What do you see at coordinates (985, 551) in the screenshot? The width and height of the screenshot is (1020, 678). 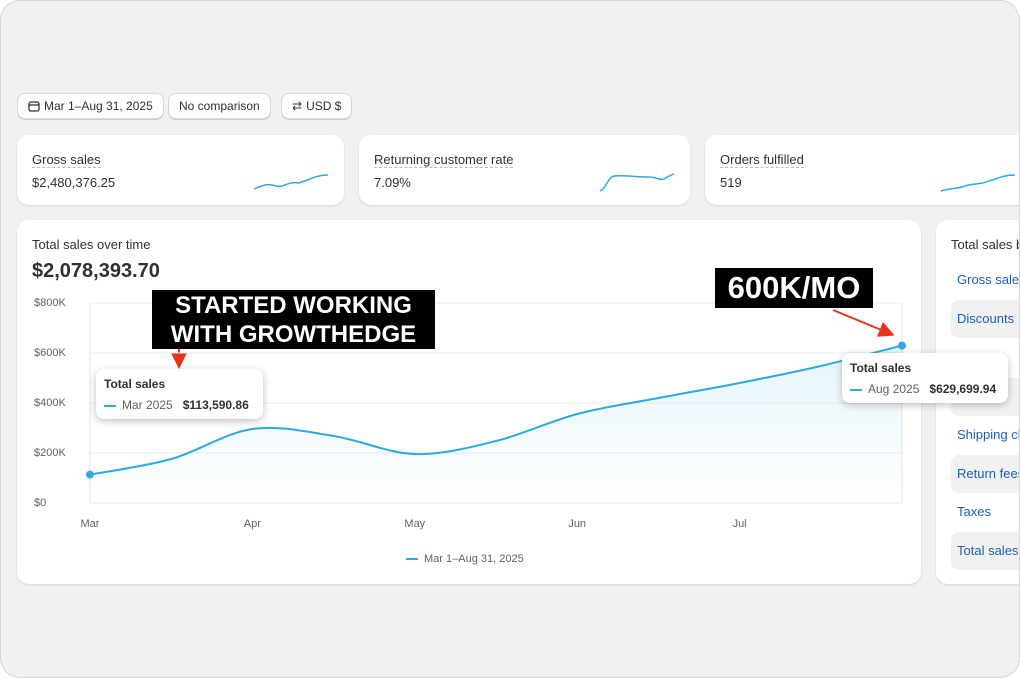 I see `breakdown-item: Total sales` at bounding box center [985, 551].